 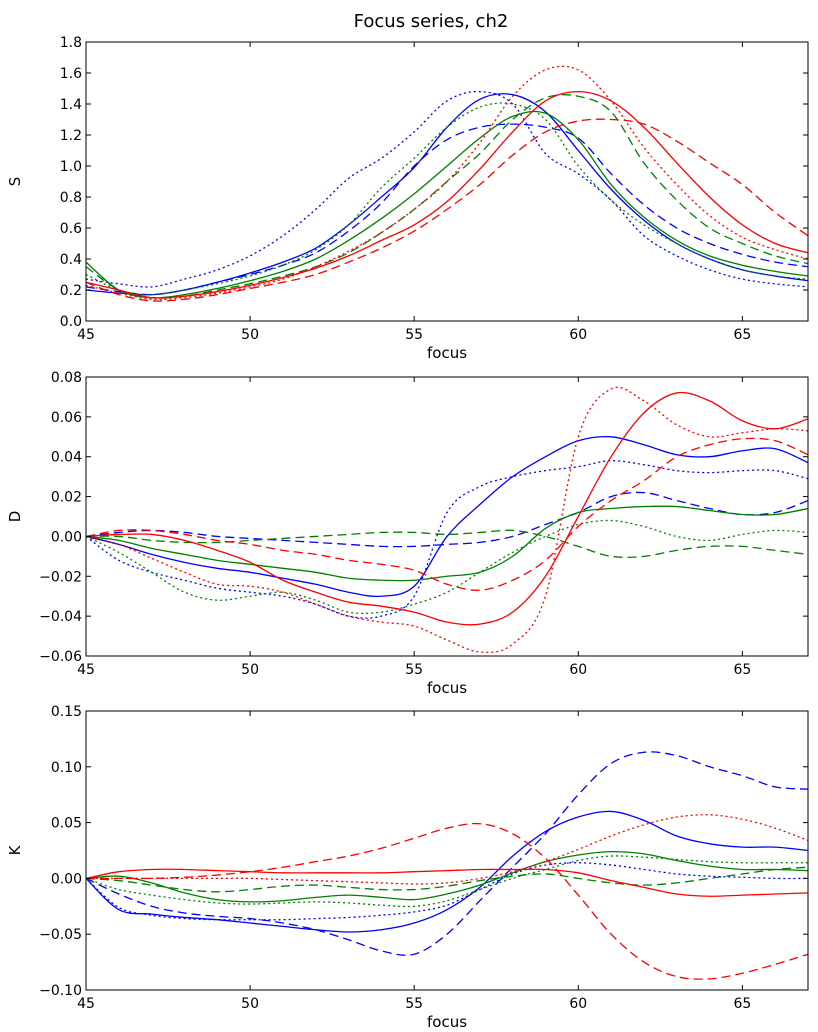 What do you see at coordinates (60, 577) in the screenshot?
I see `y-tick-label: −0.02` at bounding box center [60, 577].